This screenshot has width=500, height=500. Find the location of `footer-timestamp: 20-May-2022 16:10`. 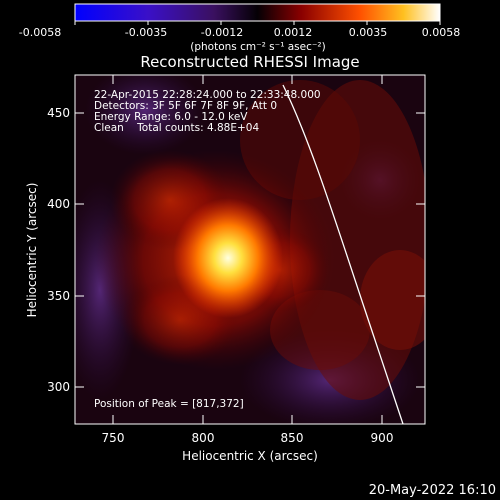

footer-timestamp: 20-May-2022 16:10 is located at coordinates (432, 490).